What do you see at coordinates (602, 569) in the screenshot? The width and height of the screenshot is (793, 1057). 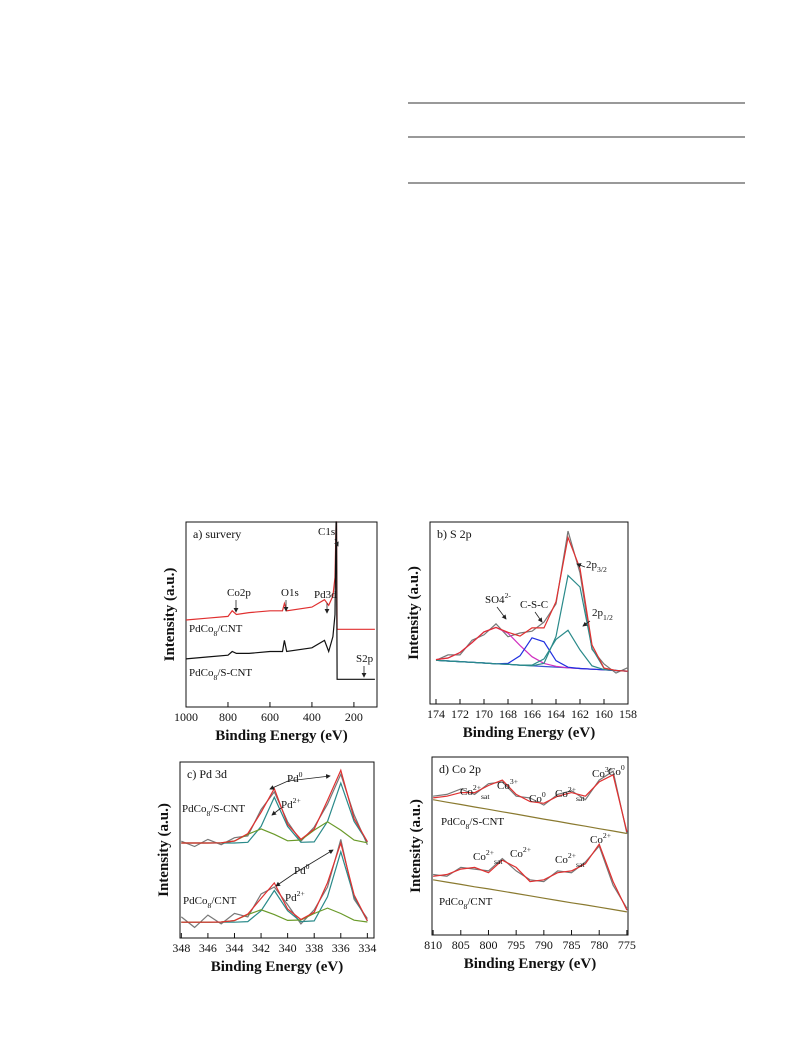 I see `annotation-part: 3/2` at bounding box center [602, 569].